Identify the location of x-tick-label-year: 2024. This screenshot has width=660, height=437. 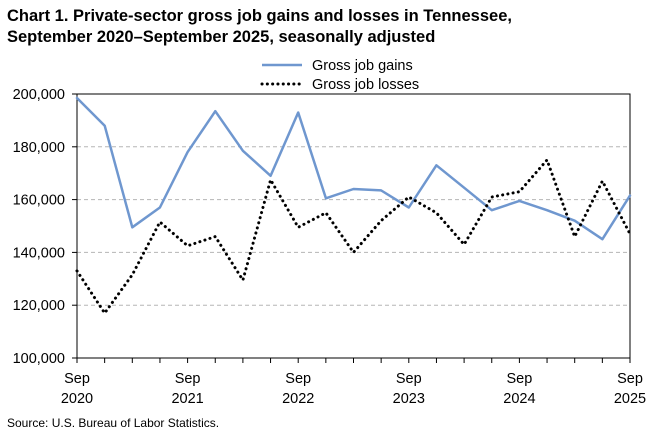
(519, 399).